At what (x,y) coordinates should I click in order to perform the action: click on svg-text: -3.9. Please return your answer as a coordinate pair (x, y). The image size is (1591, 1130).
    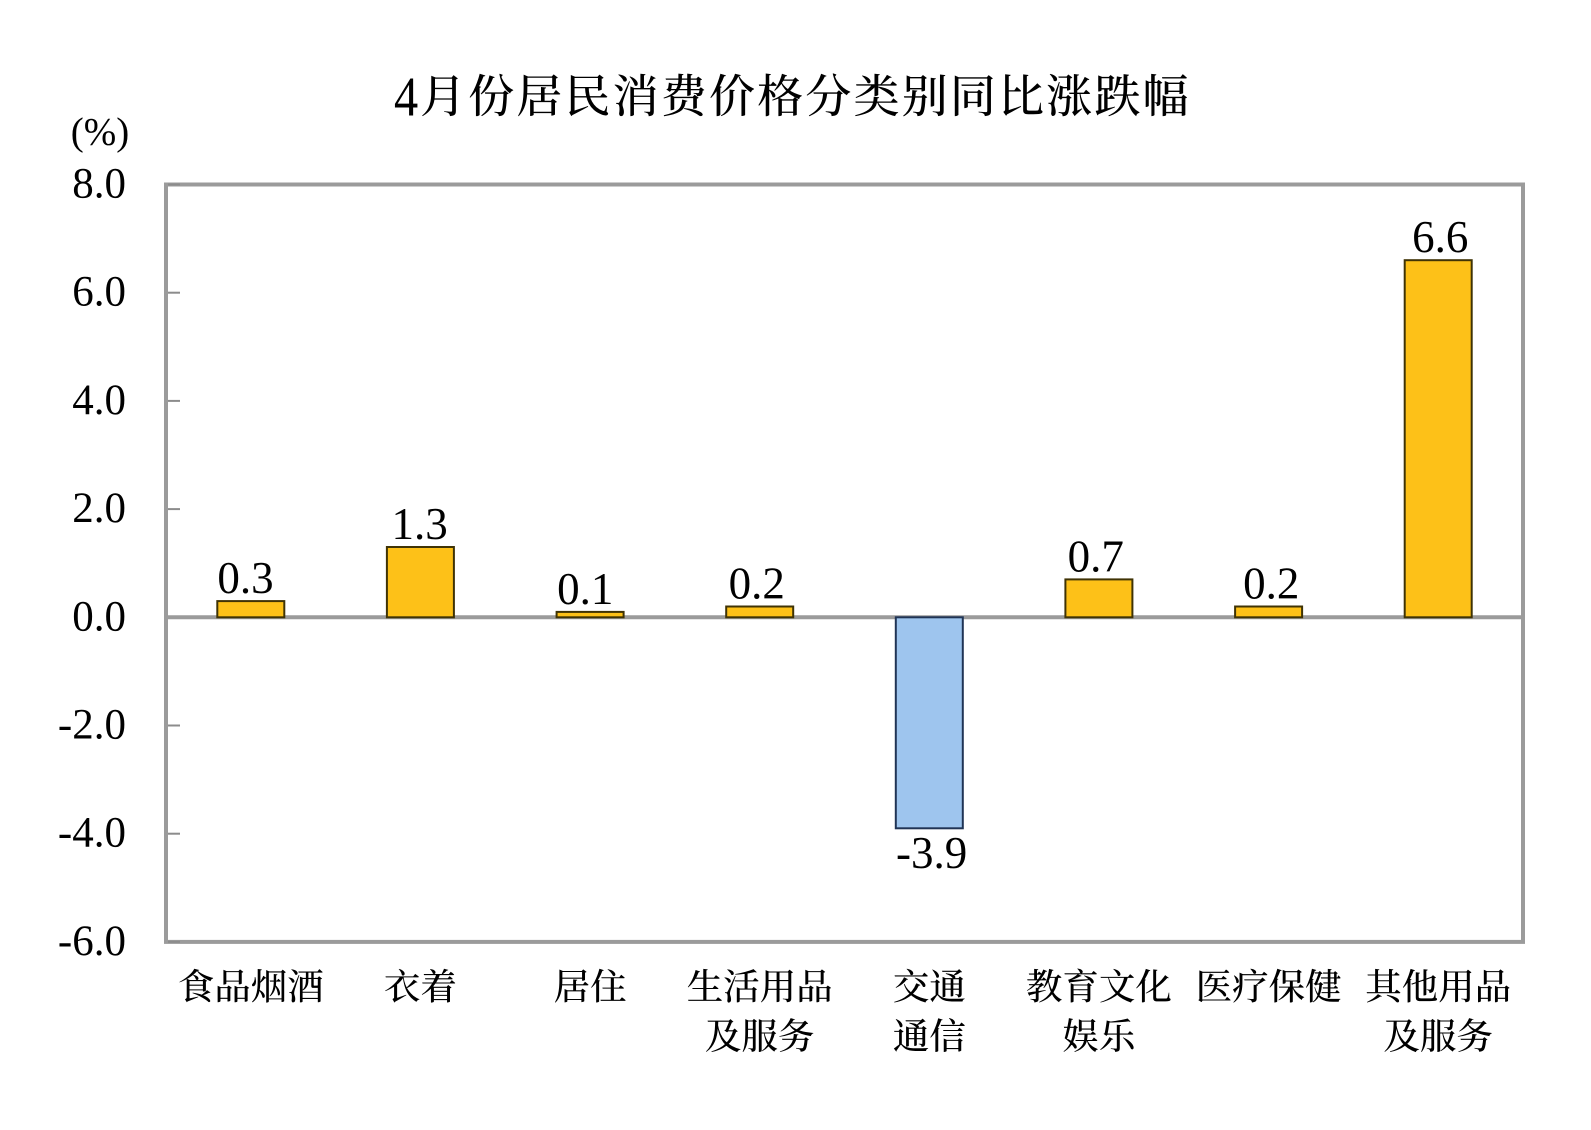
    Looking at the image, I should click on (931, 853).